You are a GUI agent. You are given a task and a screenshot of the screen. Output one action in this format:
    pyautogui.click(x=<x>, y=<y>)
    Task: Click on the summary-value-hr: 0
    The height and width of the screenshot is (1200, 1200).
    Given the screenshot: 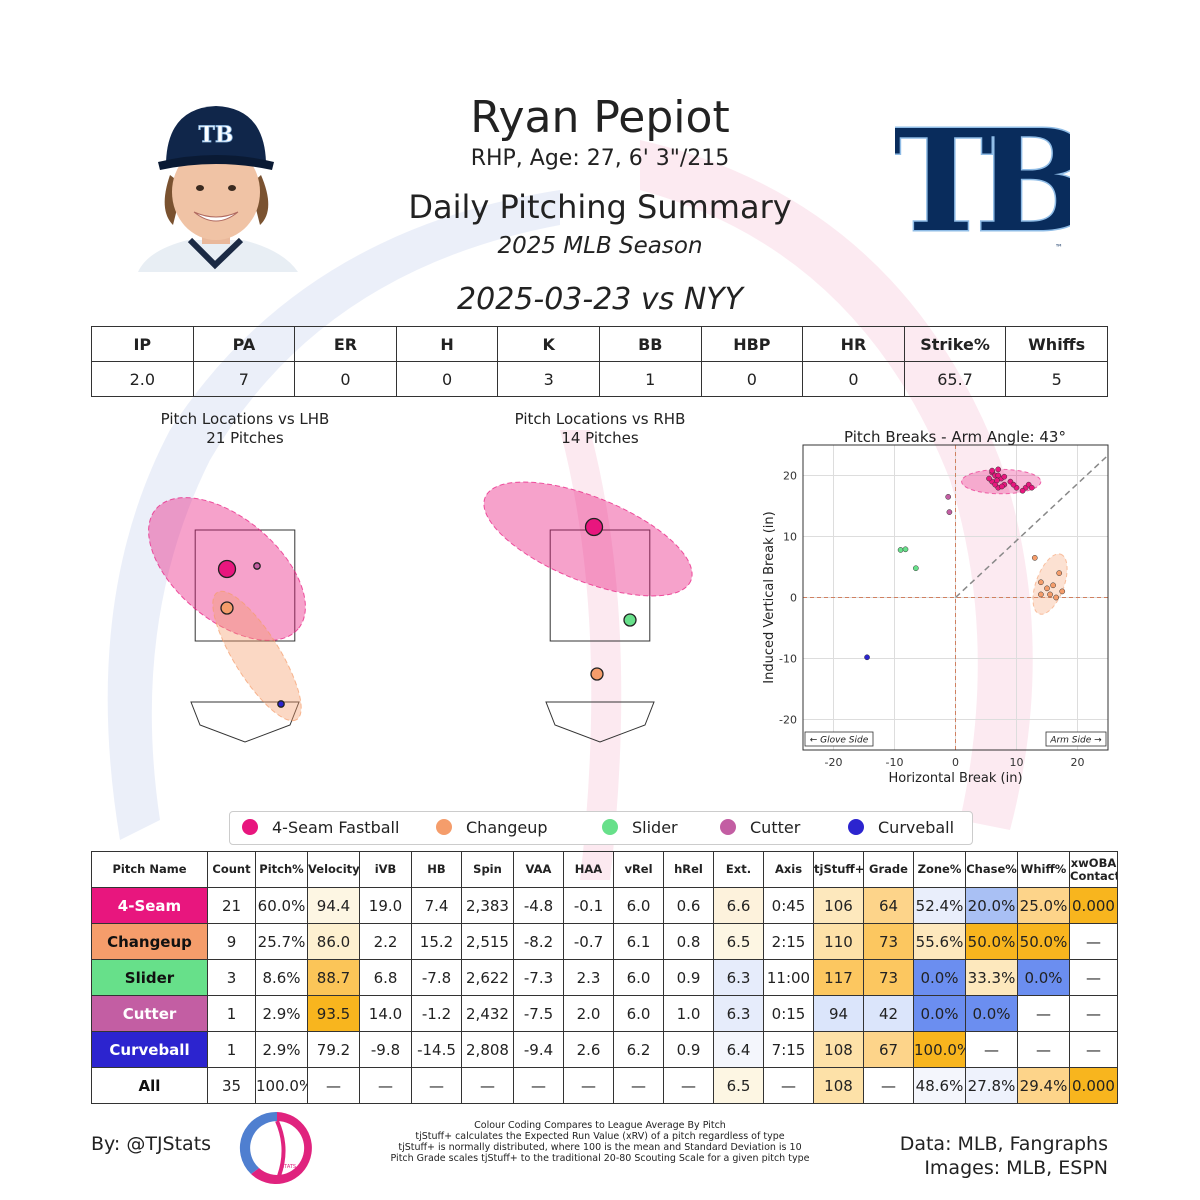 What is the action you would take?
    pyautogui.click(x=853, y=379)
    